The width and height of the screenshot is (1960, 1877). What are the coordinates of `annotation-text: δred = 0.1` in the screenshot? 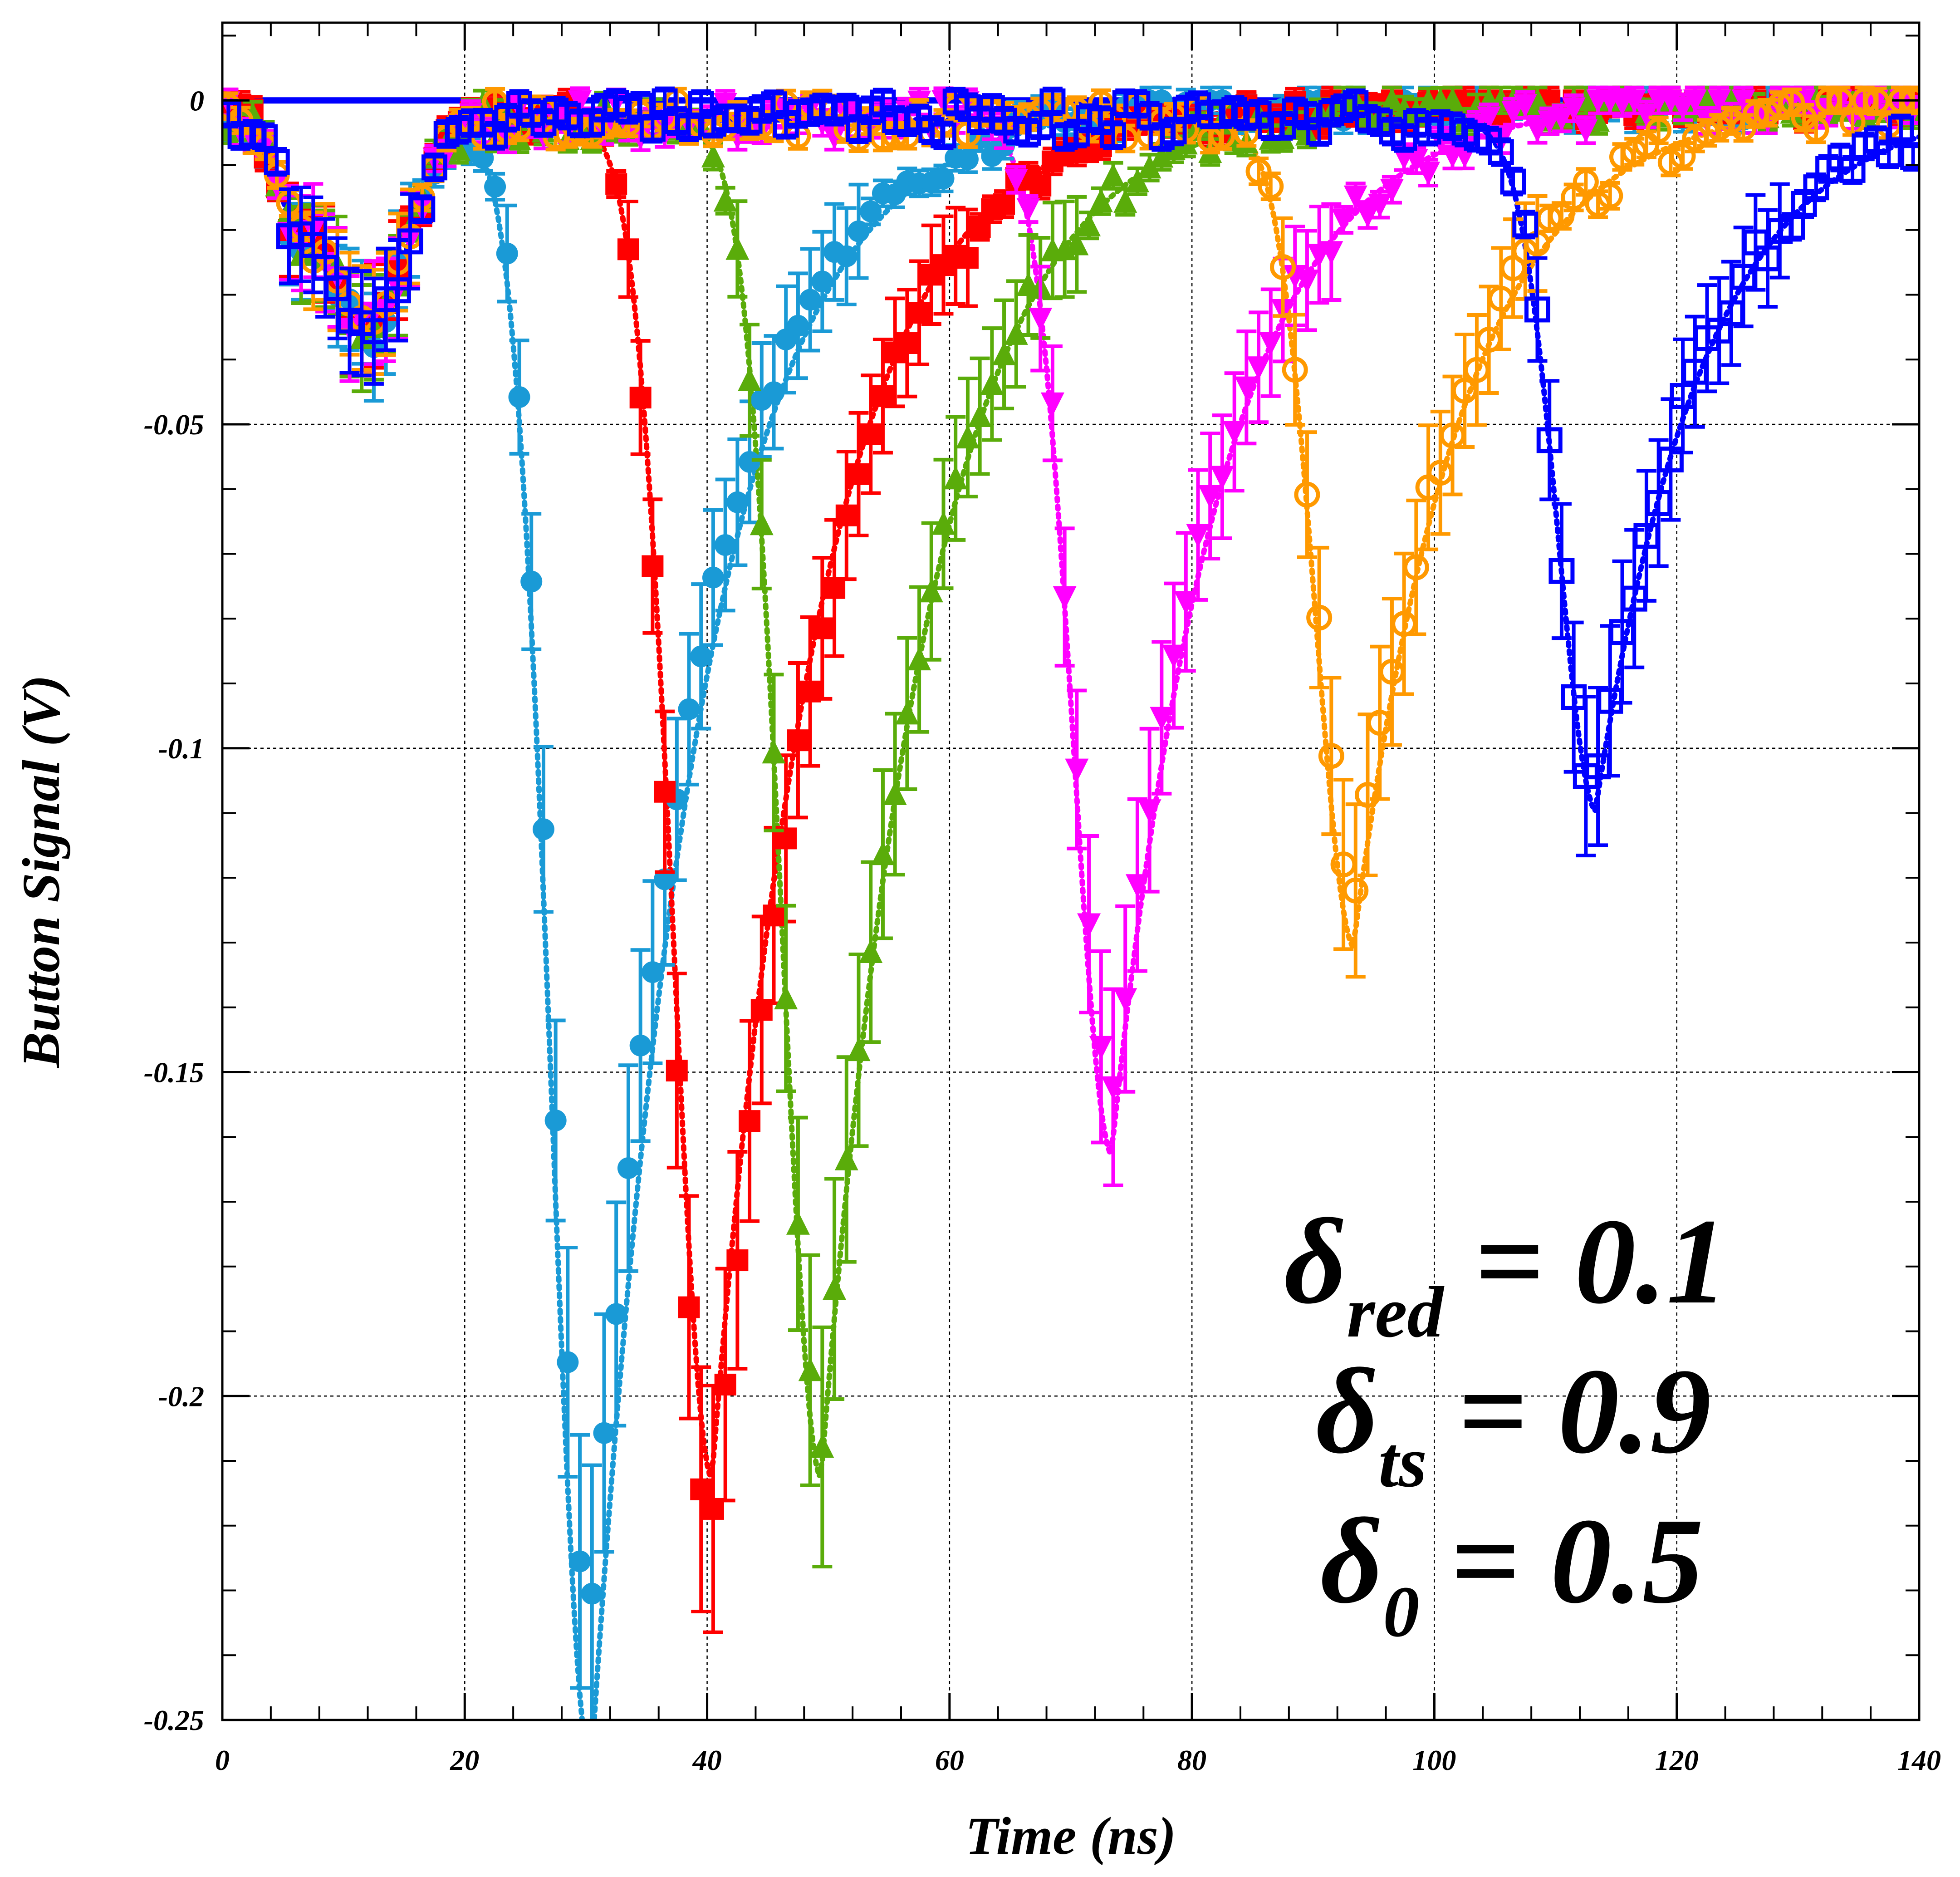 It's located at (1506, 1273).